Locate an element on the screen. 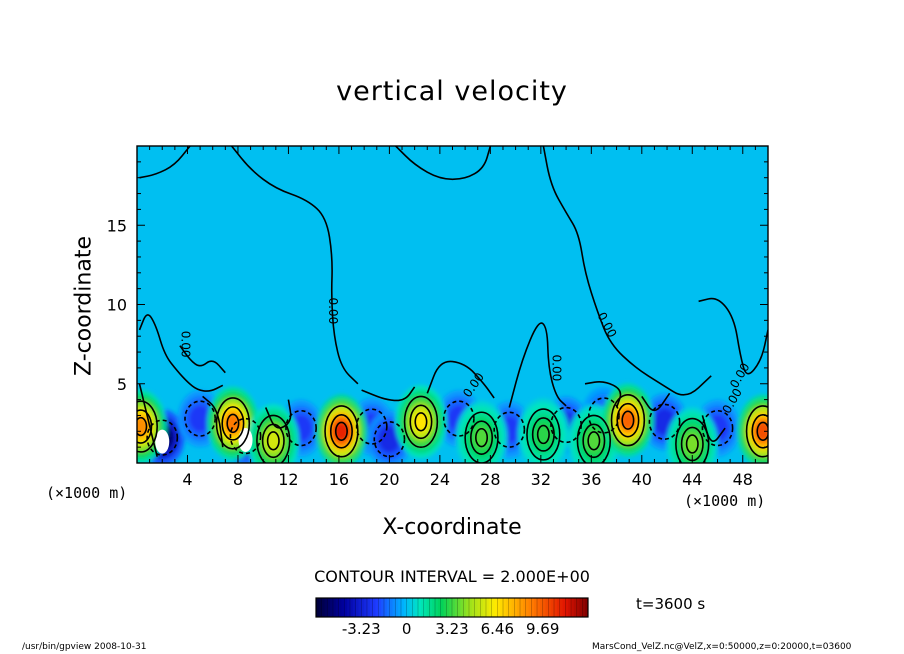 The image size is (904, 654). chart-title: vertical velocity is located at coordinates (452, 91).